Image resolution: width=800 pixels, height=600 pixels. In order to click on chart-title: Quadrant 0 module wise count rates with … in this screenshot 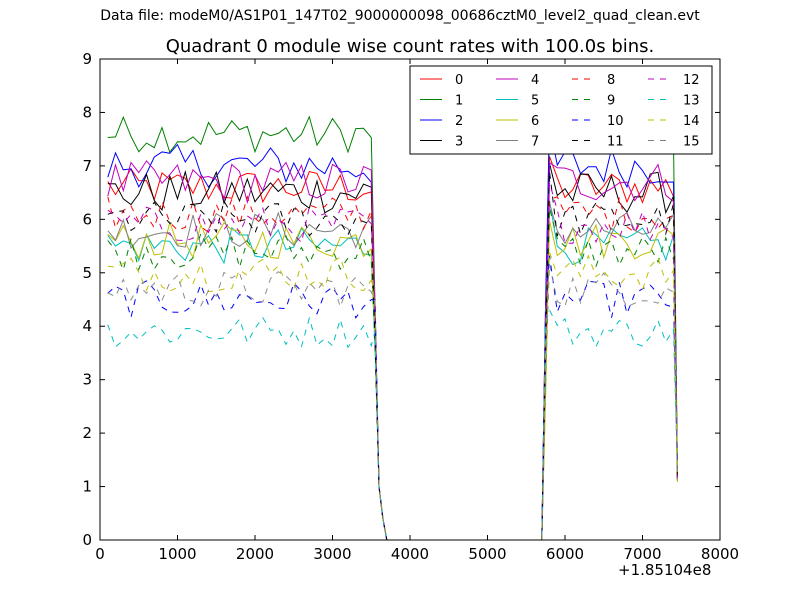, I will do `click(410, 46)`.